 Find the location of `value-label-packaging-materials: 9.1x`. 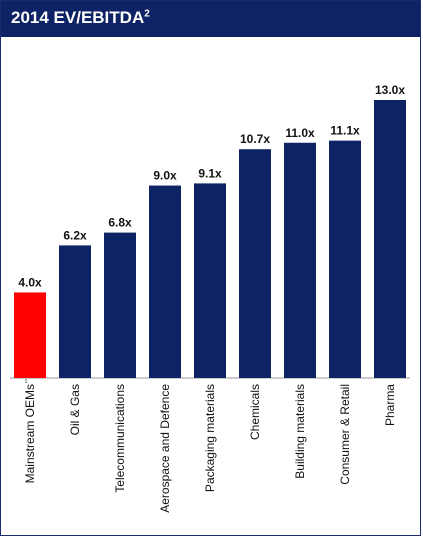

value-label-packaging-materials: 9.1x is located at coordinates (210, 173).